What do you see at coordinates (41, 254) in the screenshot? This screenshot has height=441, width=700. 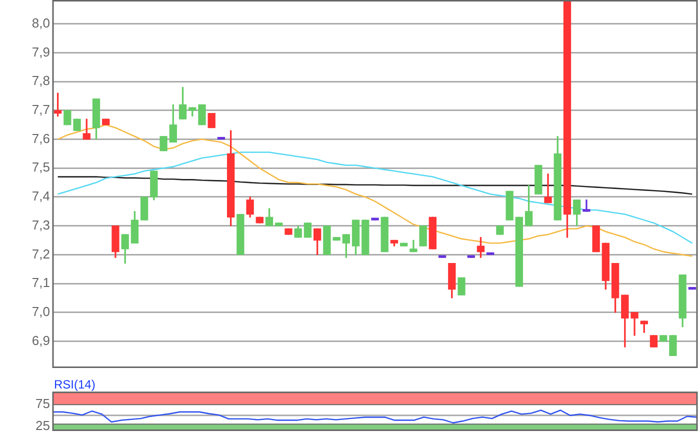 I see `y-tick-label: 7,2` at bounding box center [41, 254].